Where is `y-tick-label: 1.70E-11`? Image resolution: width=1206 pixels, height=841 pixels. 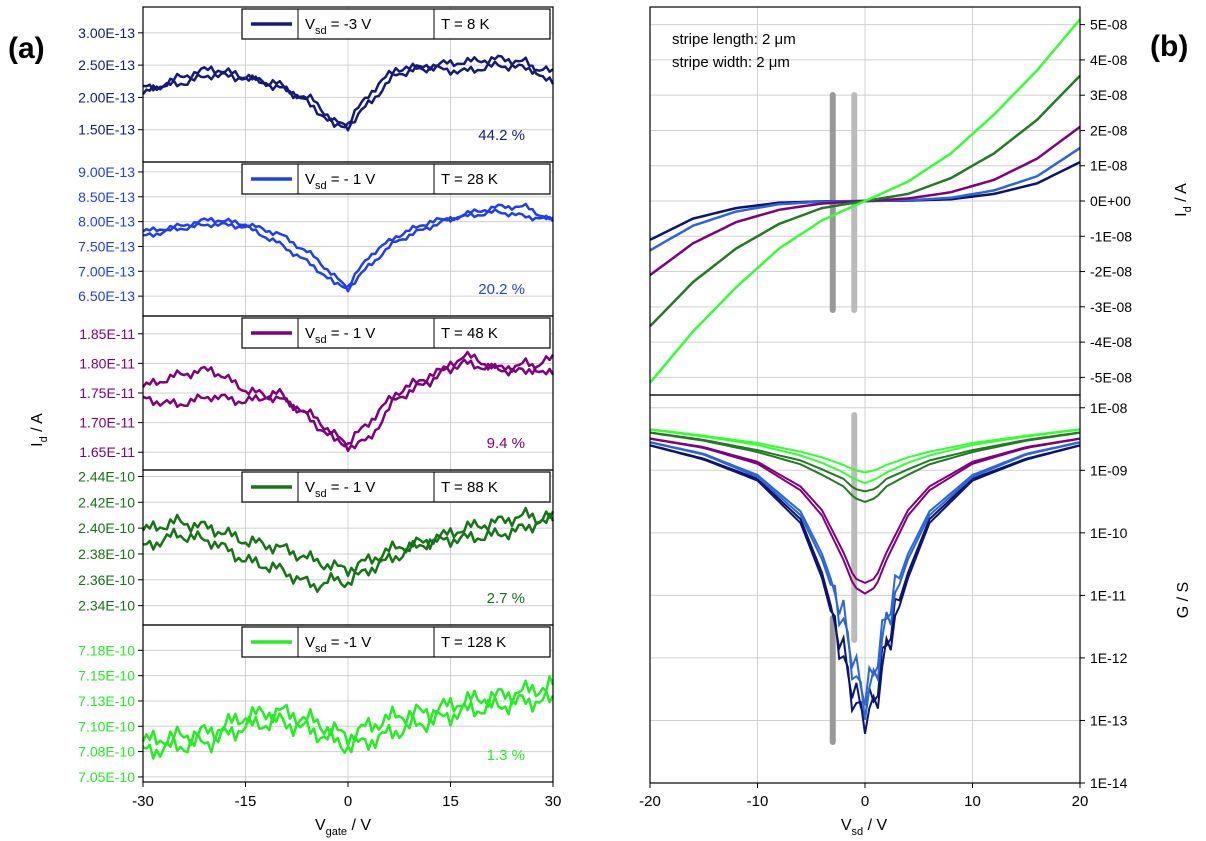 y-tick-label: 1.70E-11 is located at coordinates (107, 423).